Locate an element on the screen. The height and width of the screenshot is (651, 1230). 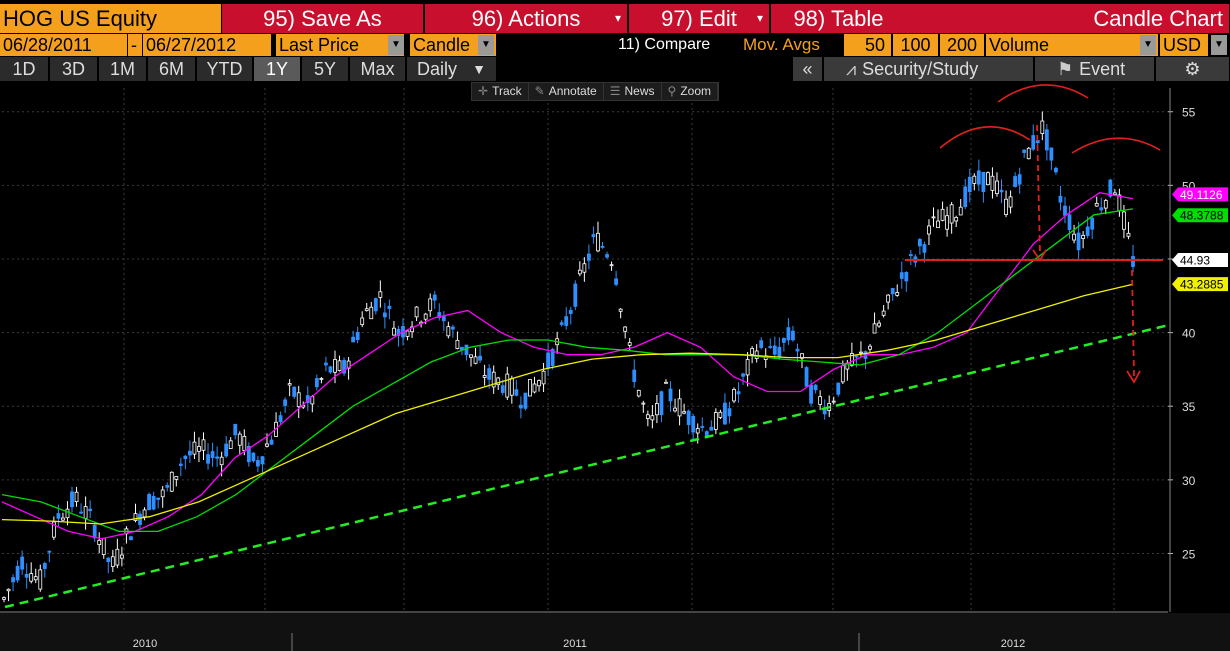
period-ytd-button: YTD is located at coordinates (225, 69).